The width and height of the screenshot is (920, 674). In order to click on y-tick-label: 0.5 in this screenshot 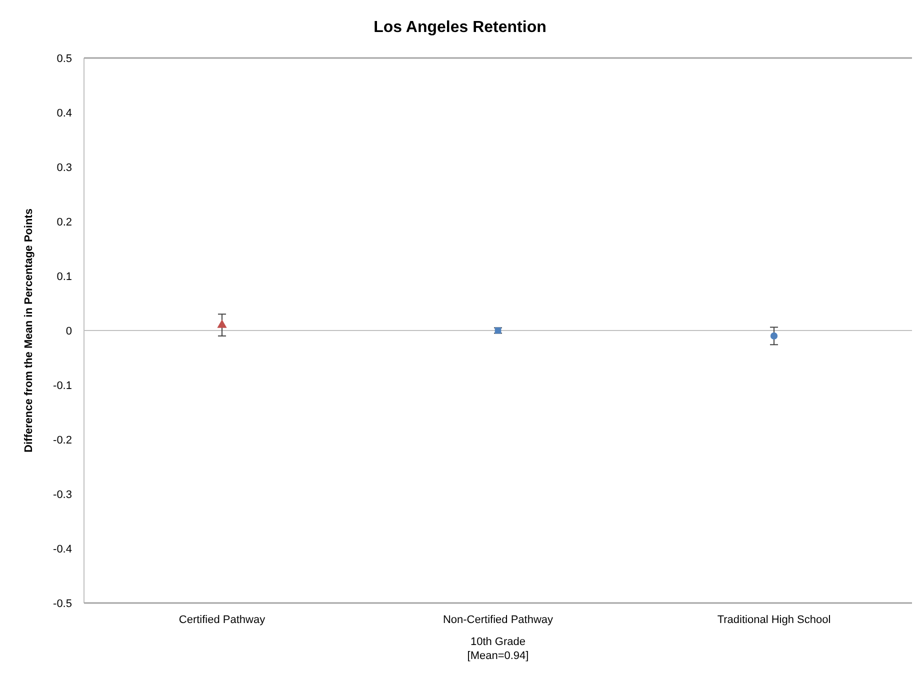, I will do `click(64, 58)`.